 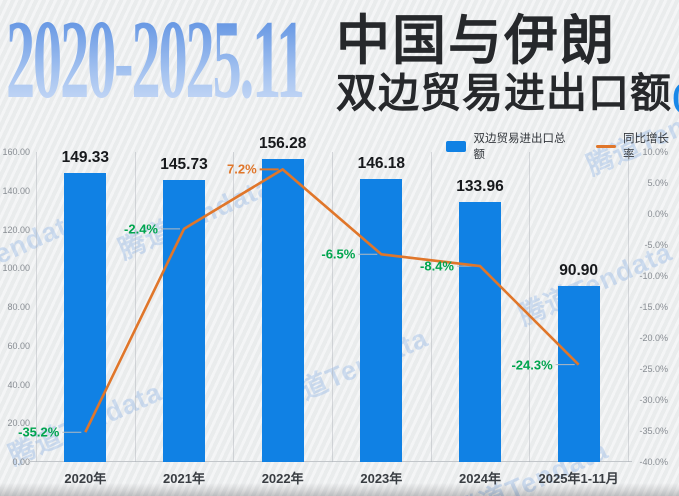 What do you see at coordinates (338, 254) in the screenshot?
I see `growth-rate-label: -6.5%` at bounding box center [338, 254].